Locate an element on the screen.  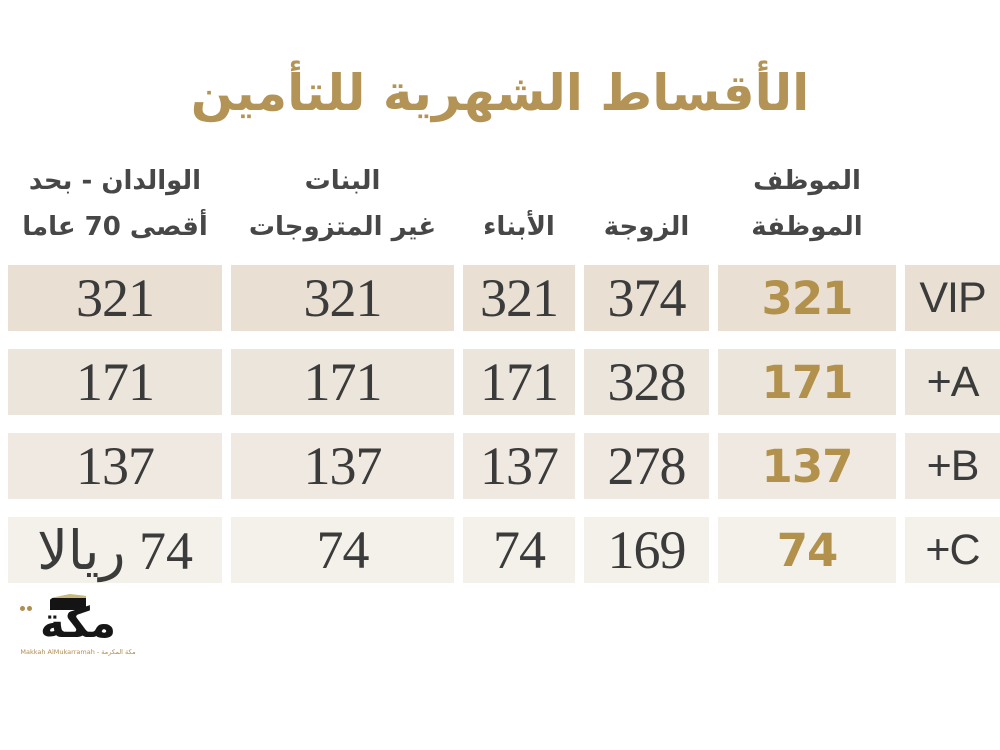
cell-parents: 137 is located at coordinates (115, 466).